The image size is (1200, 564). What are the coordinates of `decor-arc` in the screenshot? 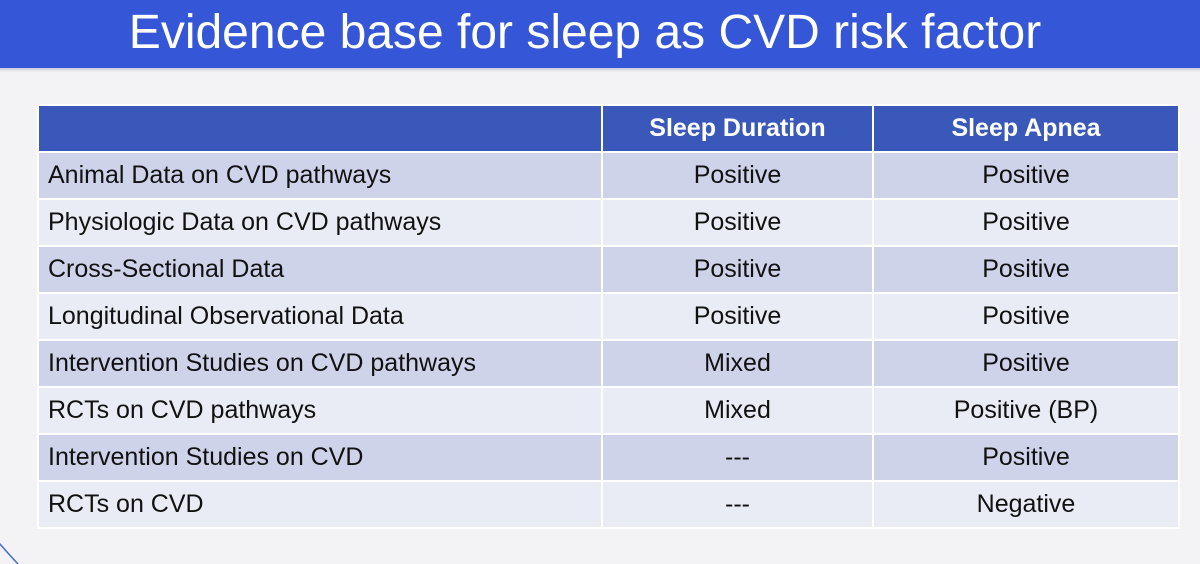 It's located at (9, 553).